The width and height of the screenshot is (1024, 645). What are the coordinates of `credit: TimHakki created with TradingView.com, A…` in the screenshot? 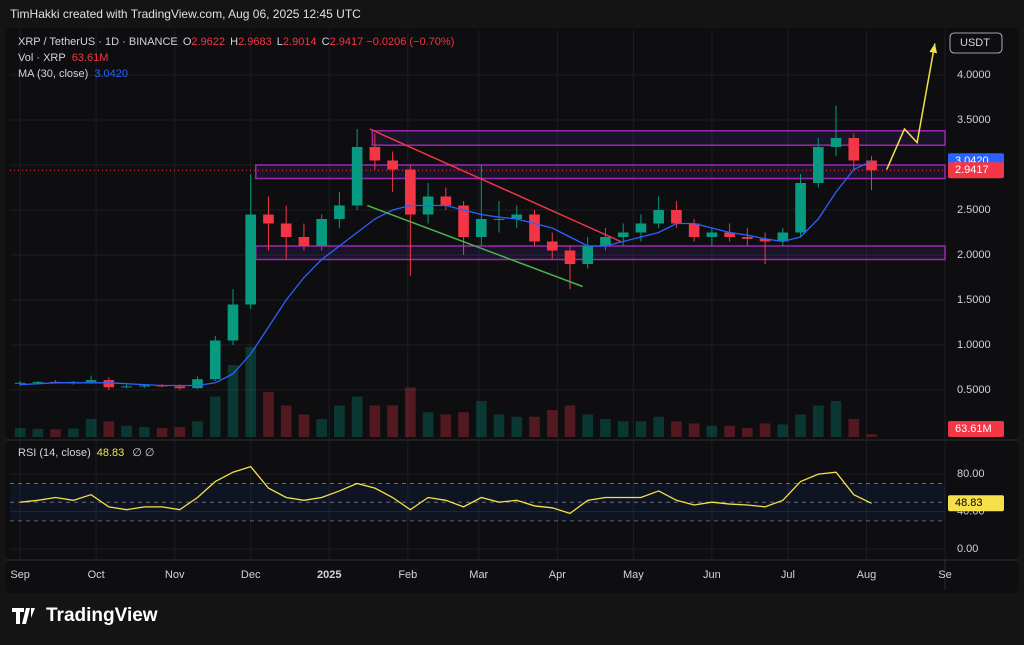 It's located at (185, 14).